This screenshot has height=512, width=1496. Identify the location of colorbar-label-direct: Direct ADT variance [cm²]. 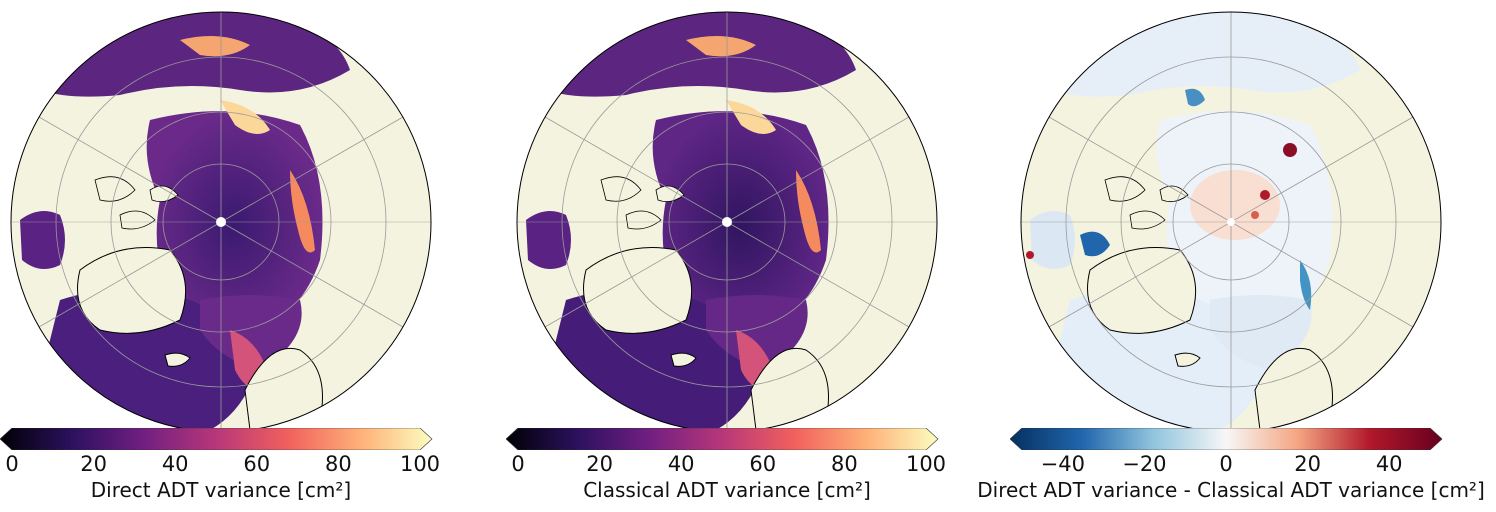
(221, 490).